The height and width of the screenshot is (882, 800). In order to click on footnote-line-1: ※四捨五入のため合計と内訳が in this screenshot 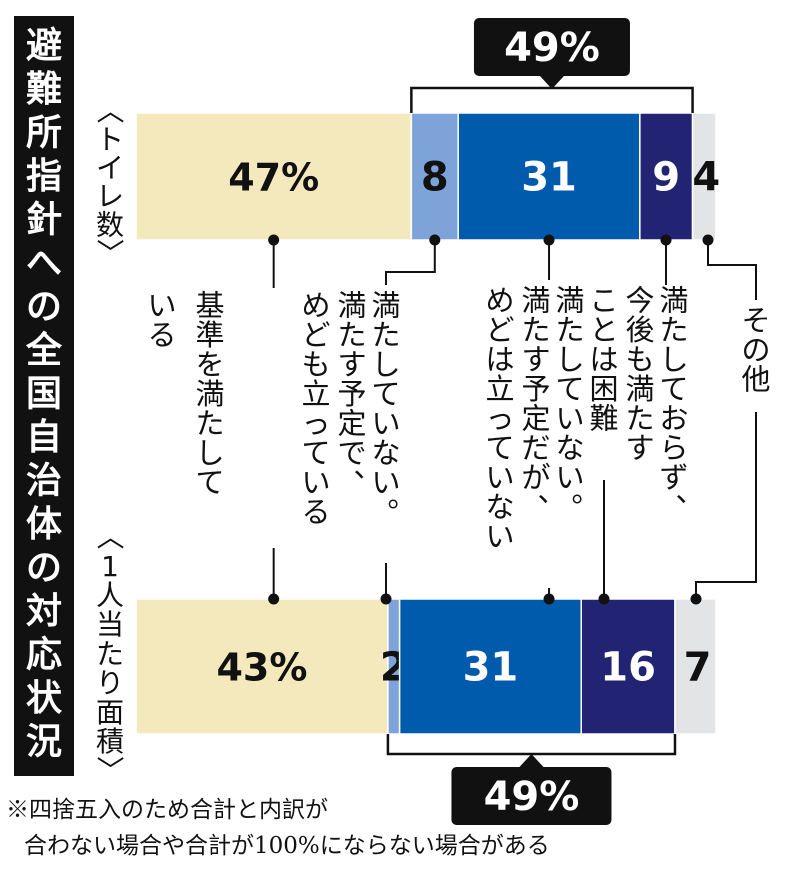, I will do `click(167, 810)`.